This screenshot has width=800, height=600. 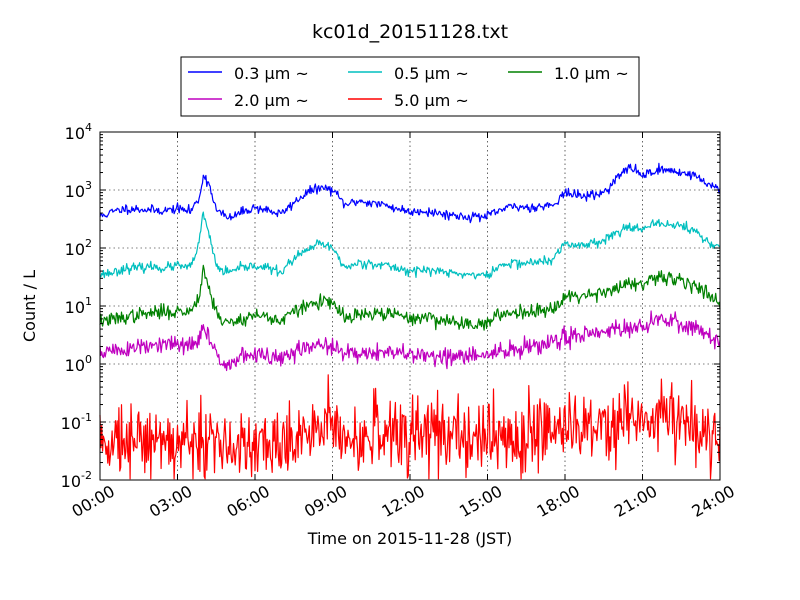 What do you see at coordinates (78, 364) in the screenshot?
I see `y-tick-label: 10⁰` at bounding box center [78, 364].